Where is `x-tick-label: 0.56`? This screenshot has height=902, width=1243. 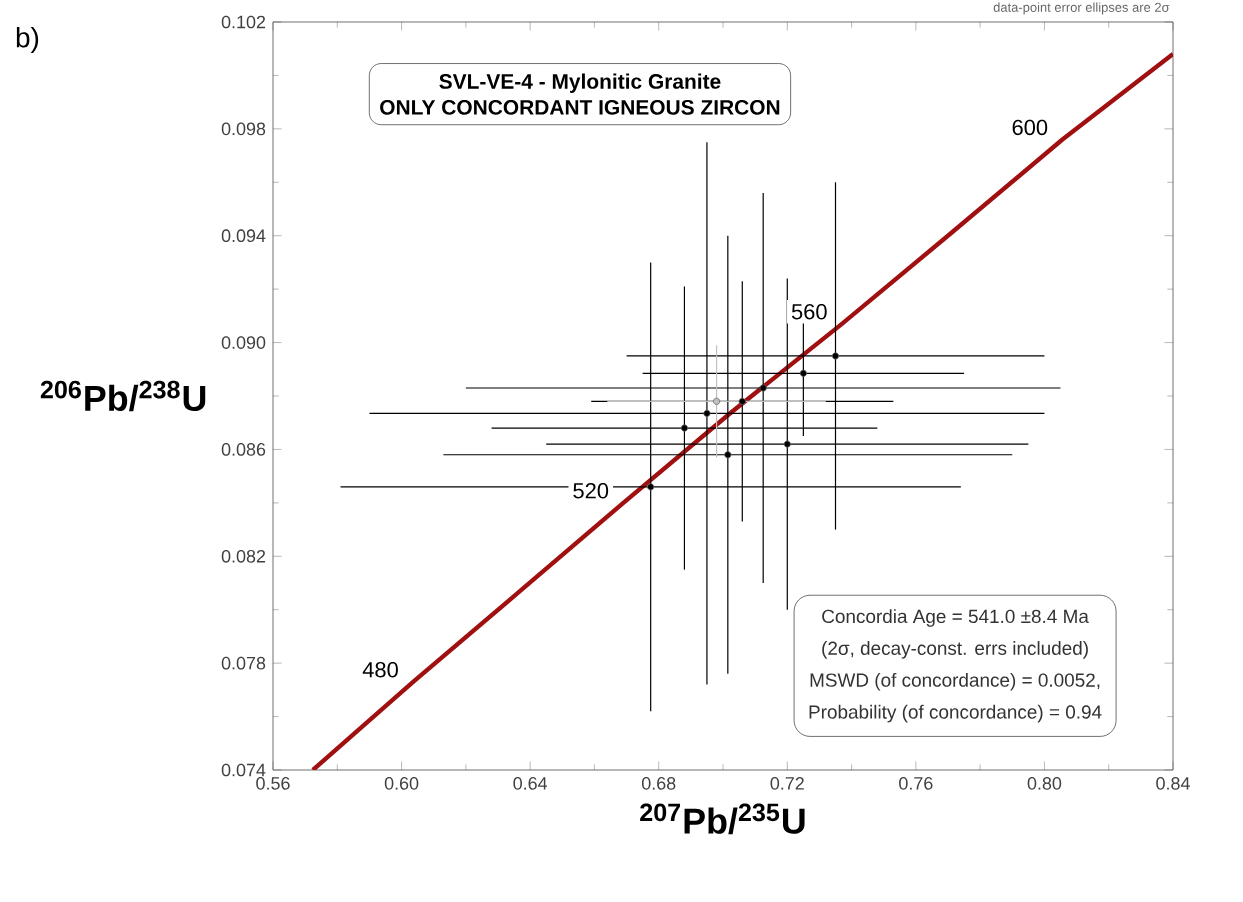
x-tick-label: 0.56 is located at coordinates (273, 783).